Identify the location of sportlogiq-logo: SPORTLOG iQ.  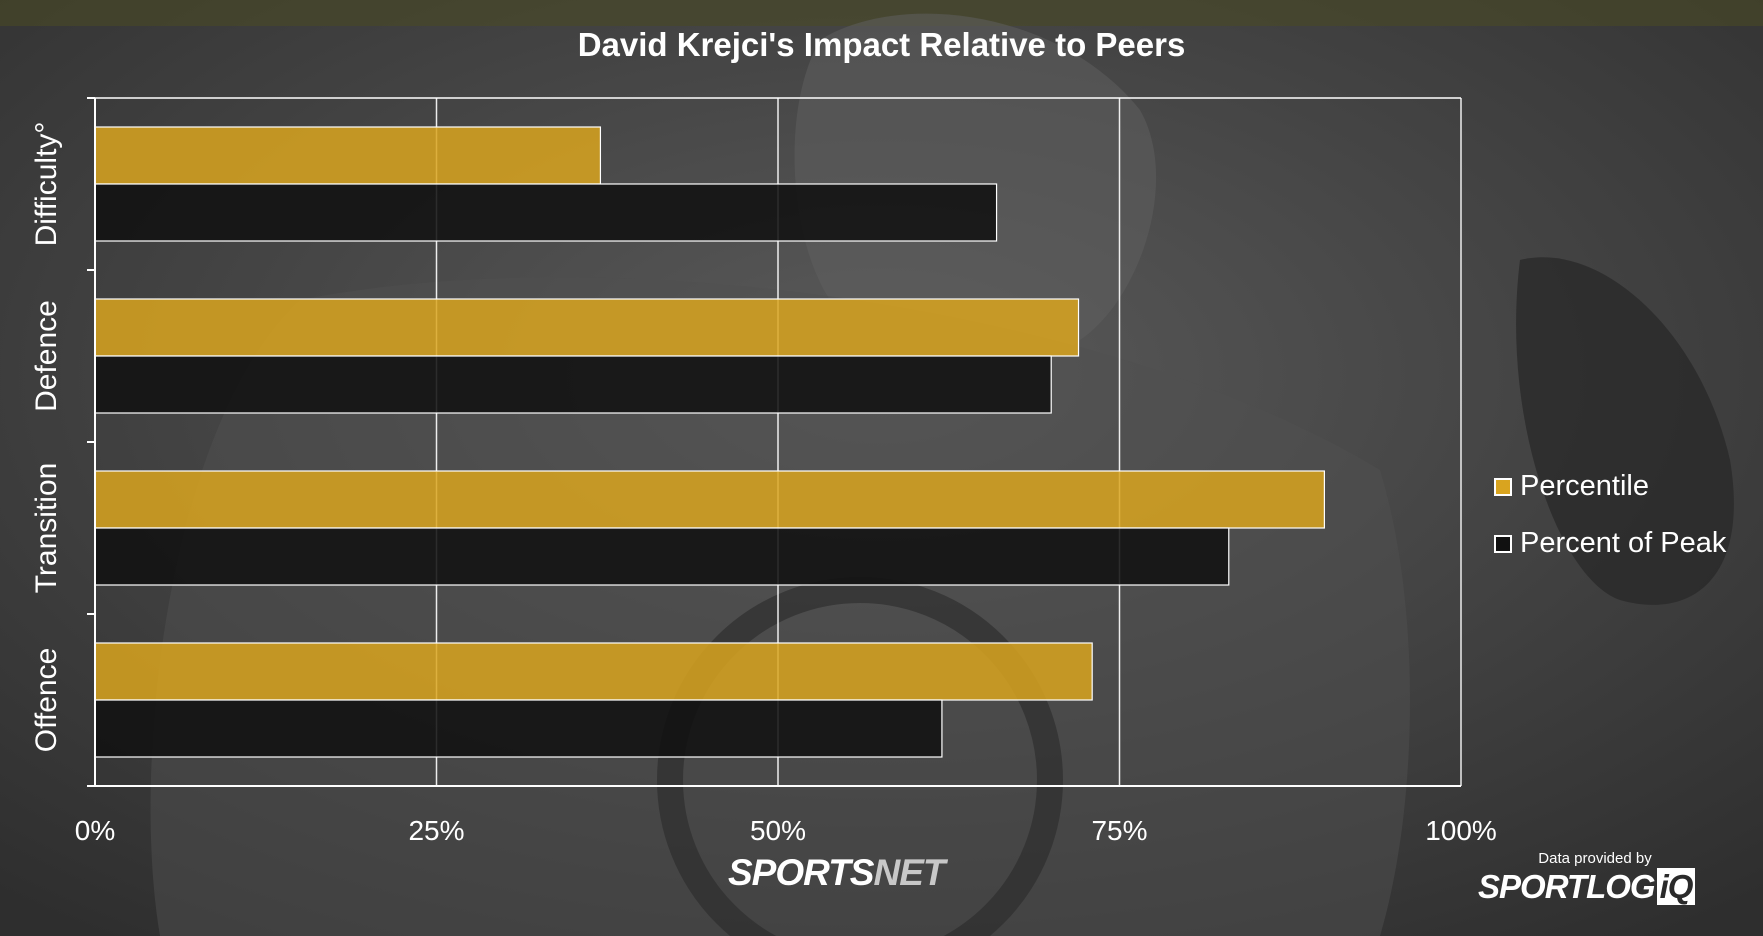
(1587, 887).